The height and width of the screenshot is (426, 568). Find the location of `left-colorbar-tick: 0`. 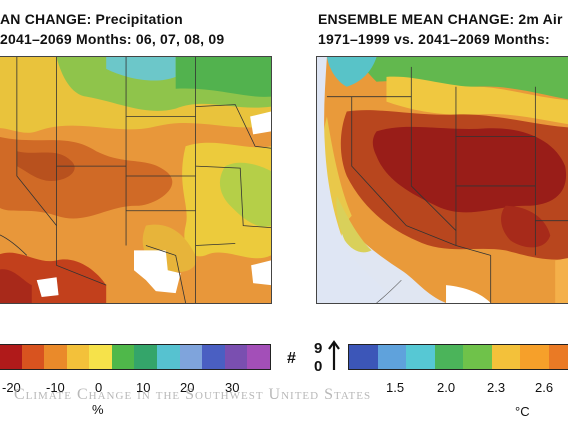

left-colorbar-tick: 0 is located at coordinates (99, 387).